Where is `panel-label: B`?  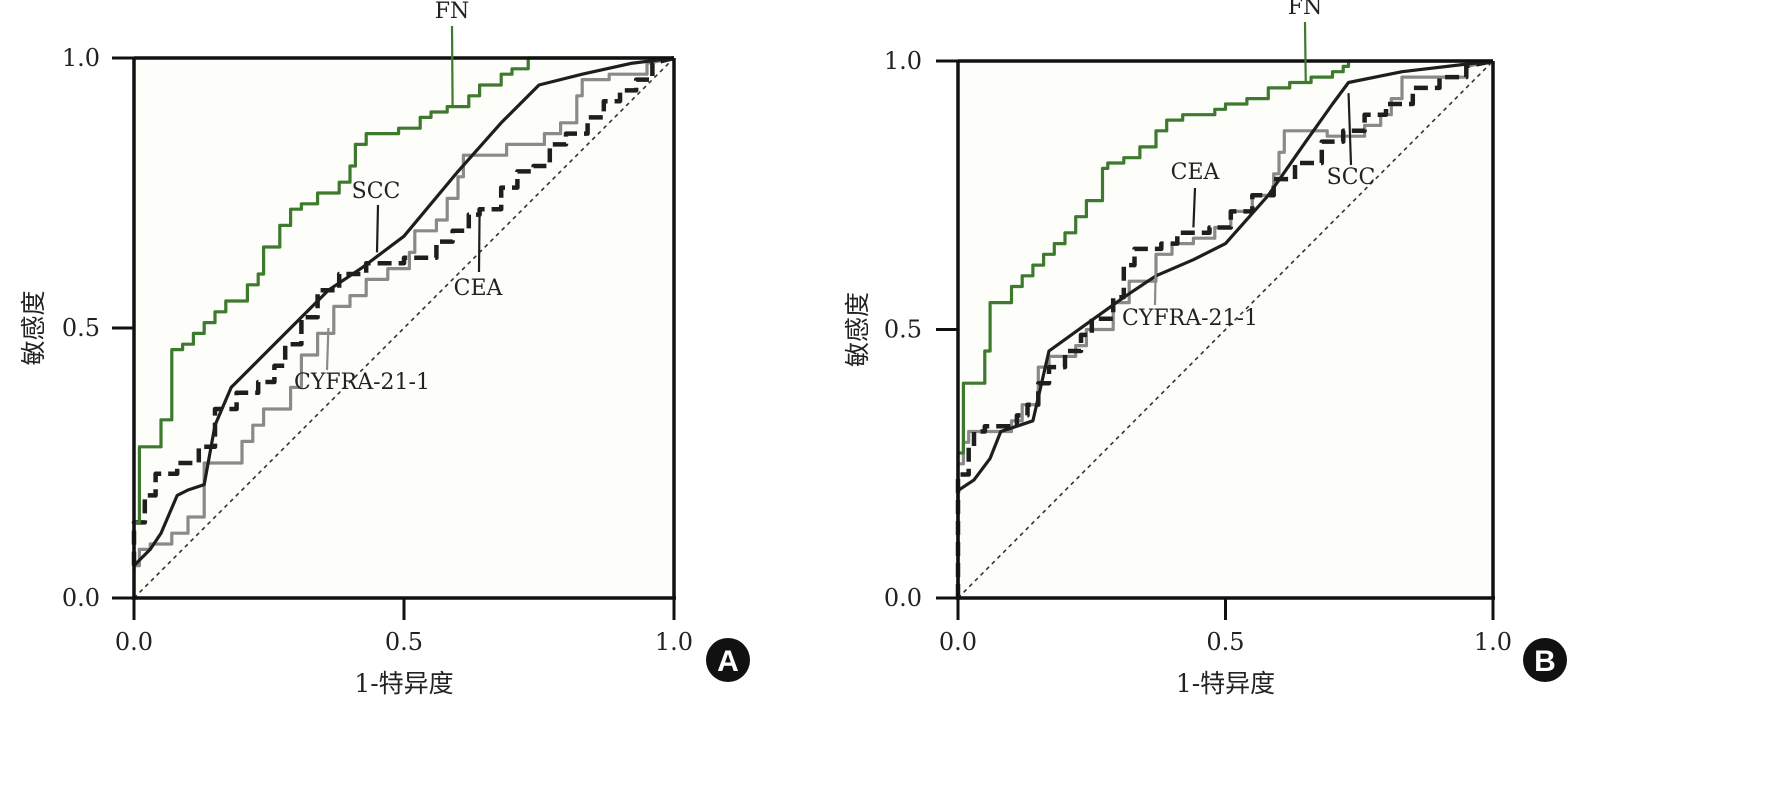
panel-label: B is located at coordinates (1545, 661).